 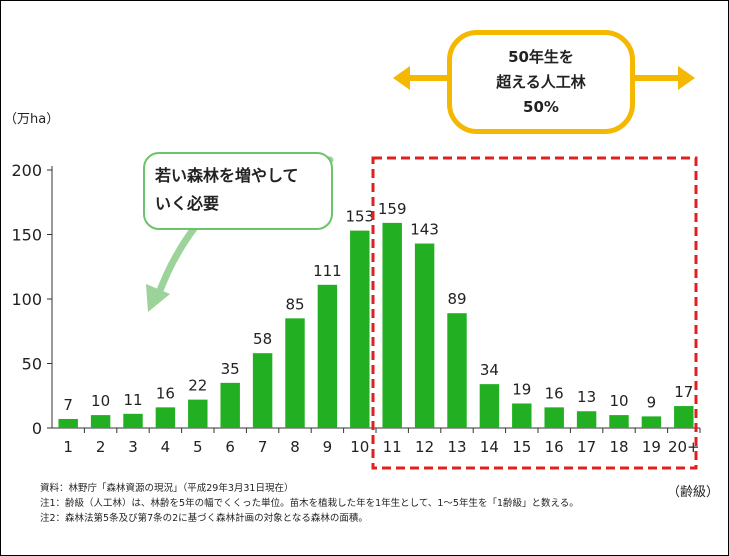 I want to click on data-label: 159, so click(x=392, y=209).